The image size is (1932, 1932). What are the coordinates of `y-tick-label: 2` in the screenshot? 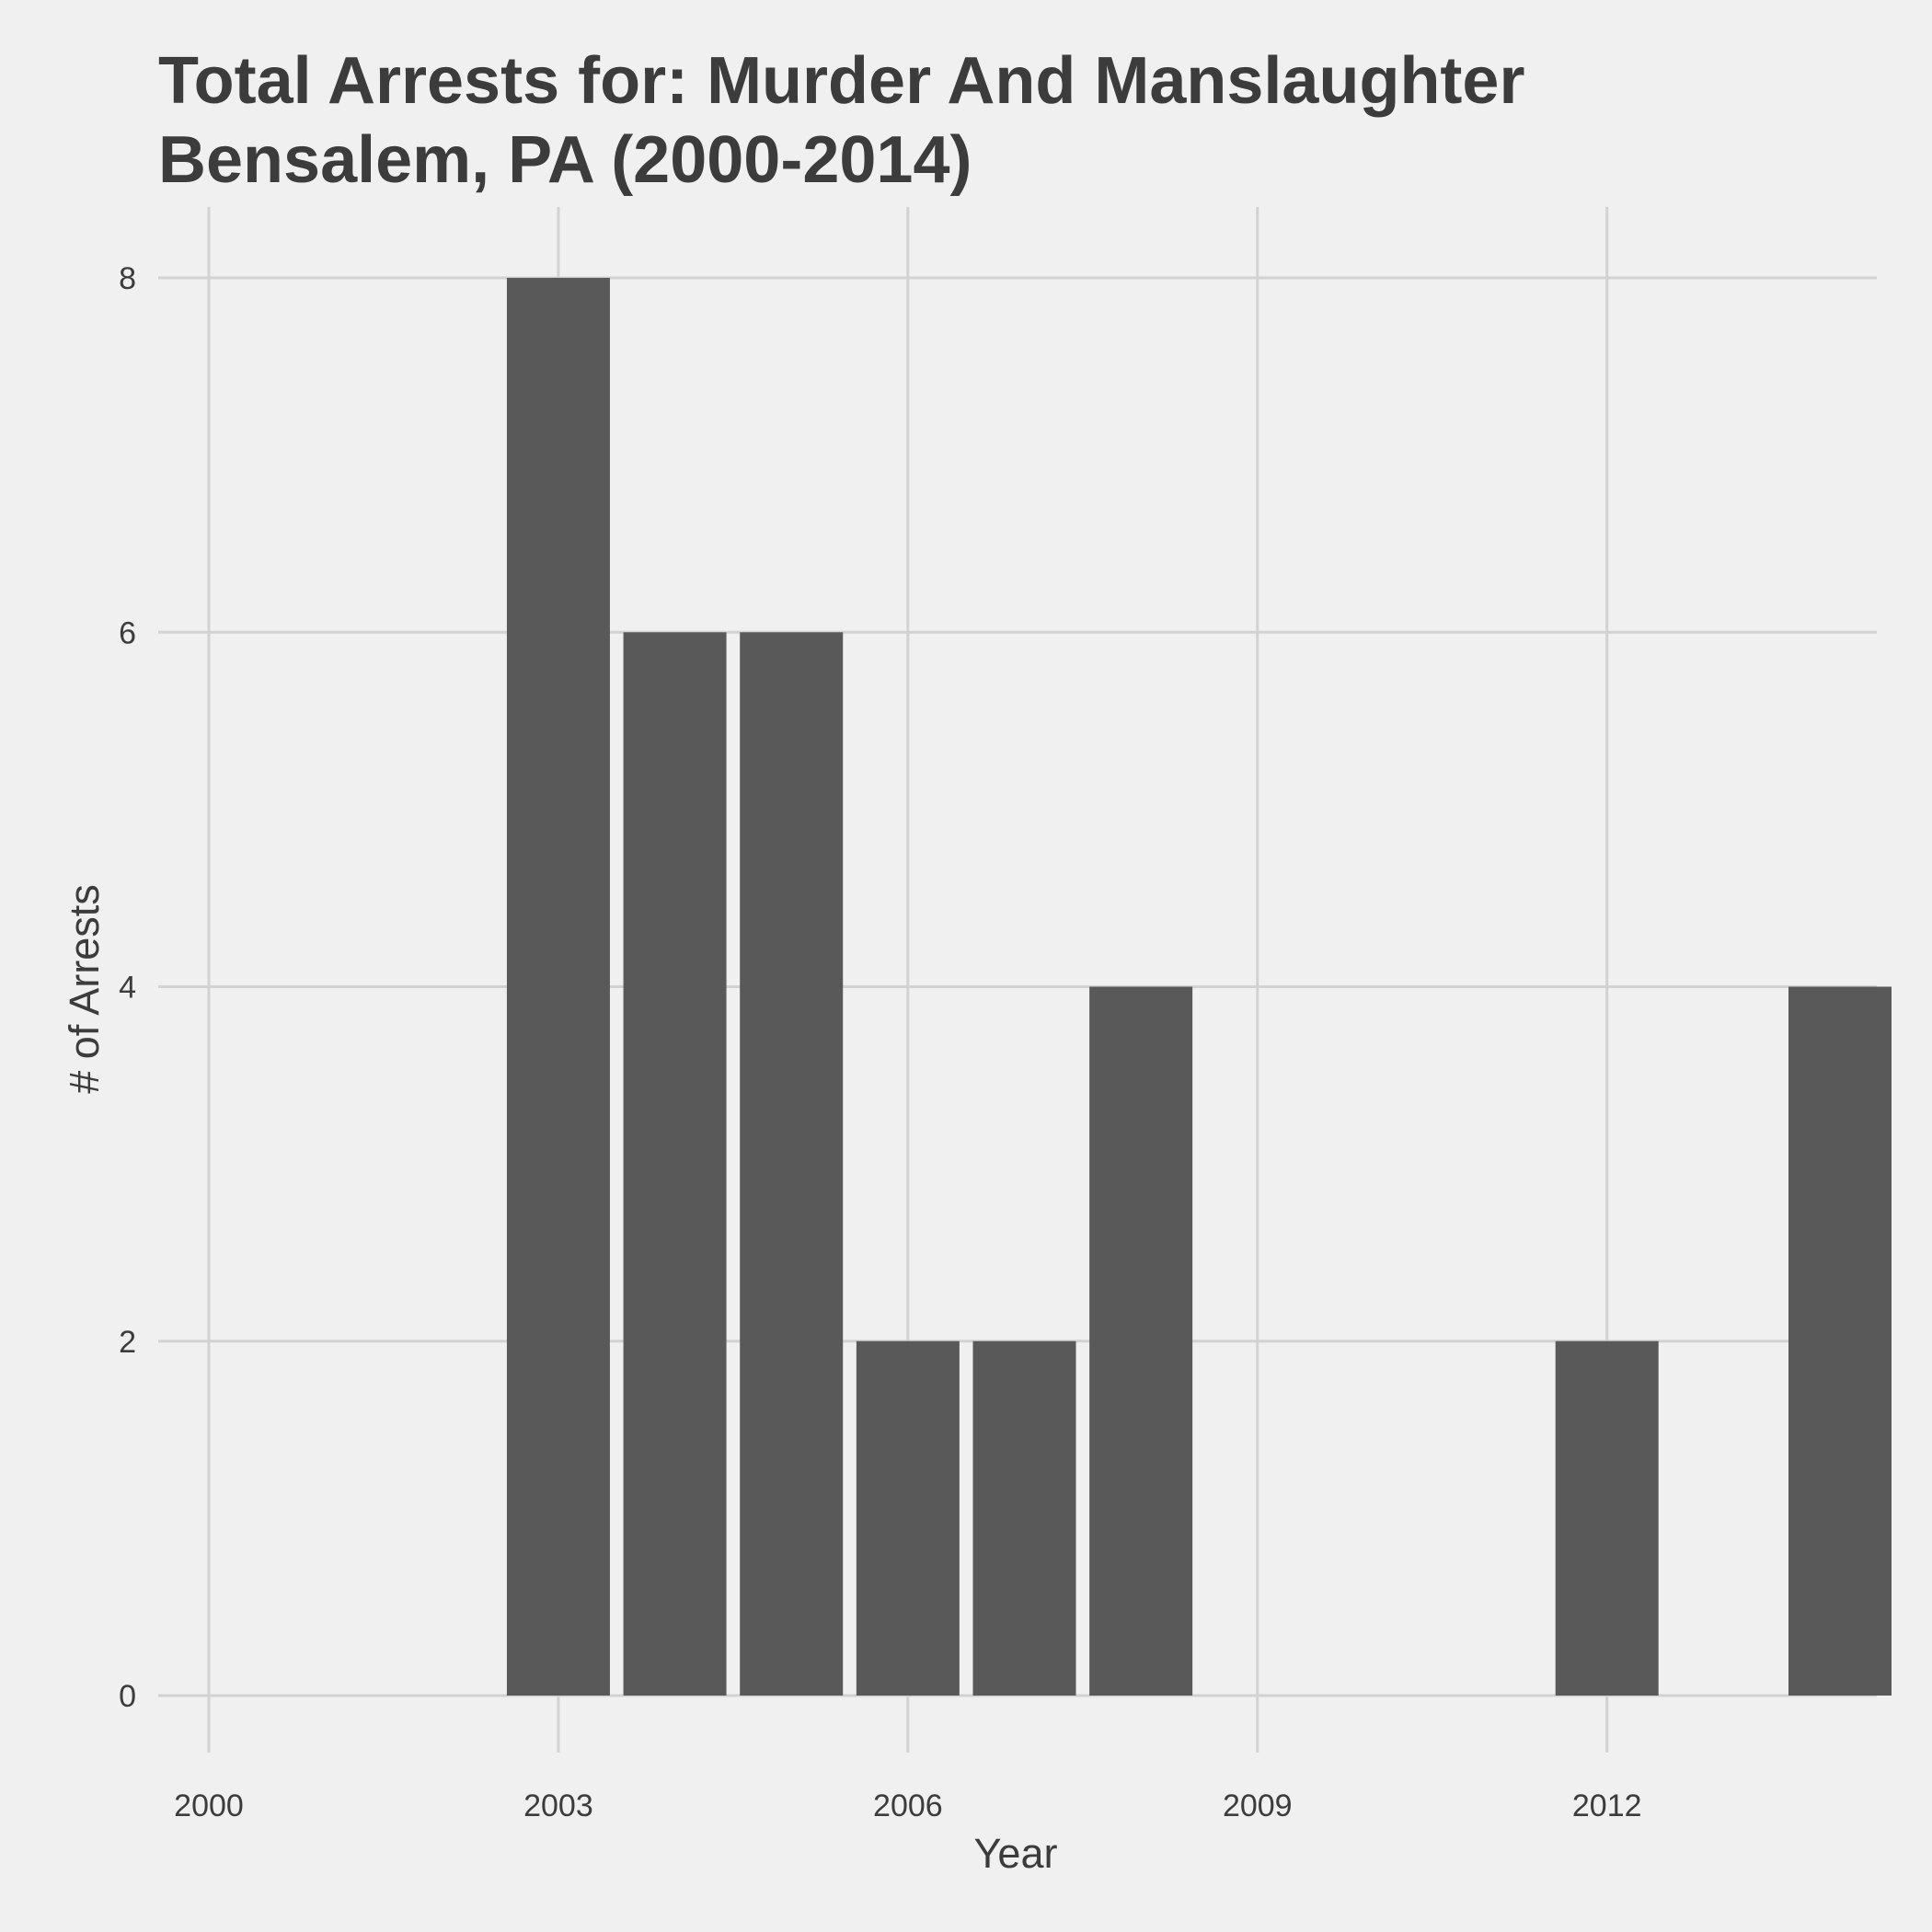 It's located at (127, 1342).